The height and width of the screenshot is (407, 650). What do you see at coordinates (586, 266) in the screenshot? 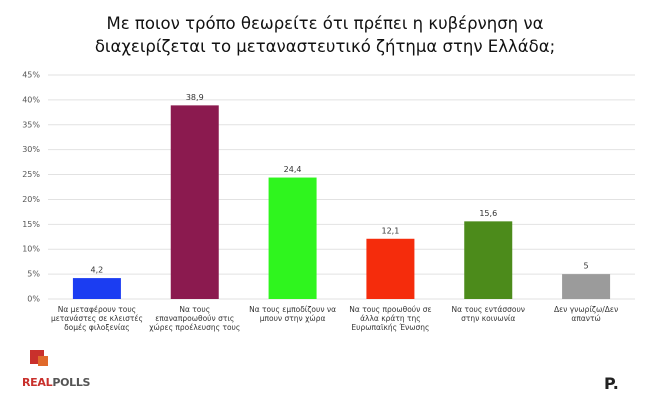
I see `value-label: 5` at bounding box center [586, 266].